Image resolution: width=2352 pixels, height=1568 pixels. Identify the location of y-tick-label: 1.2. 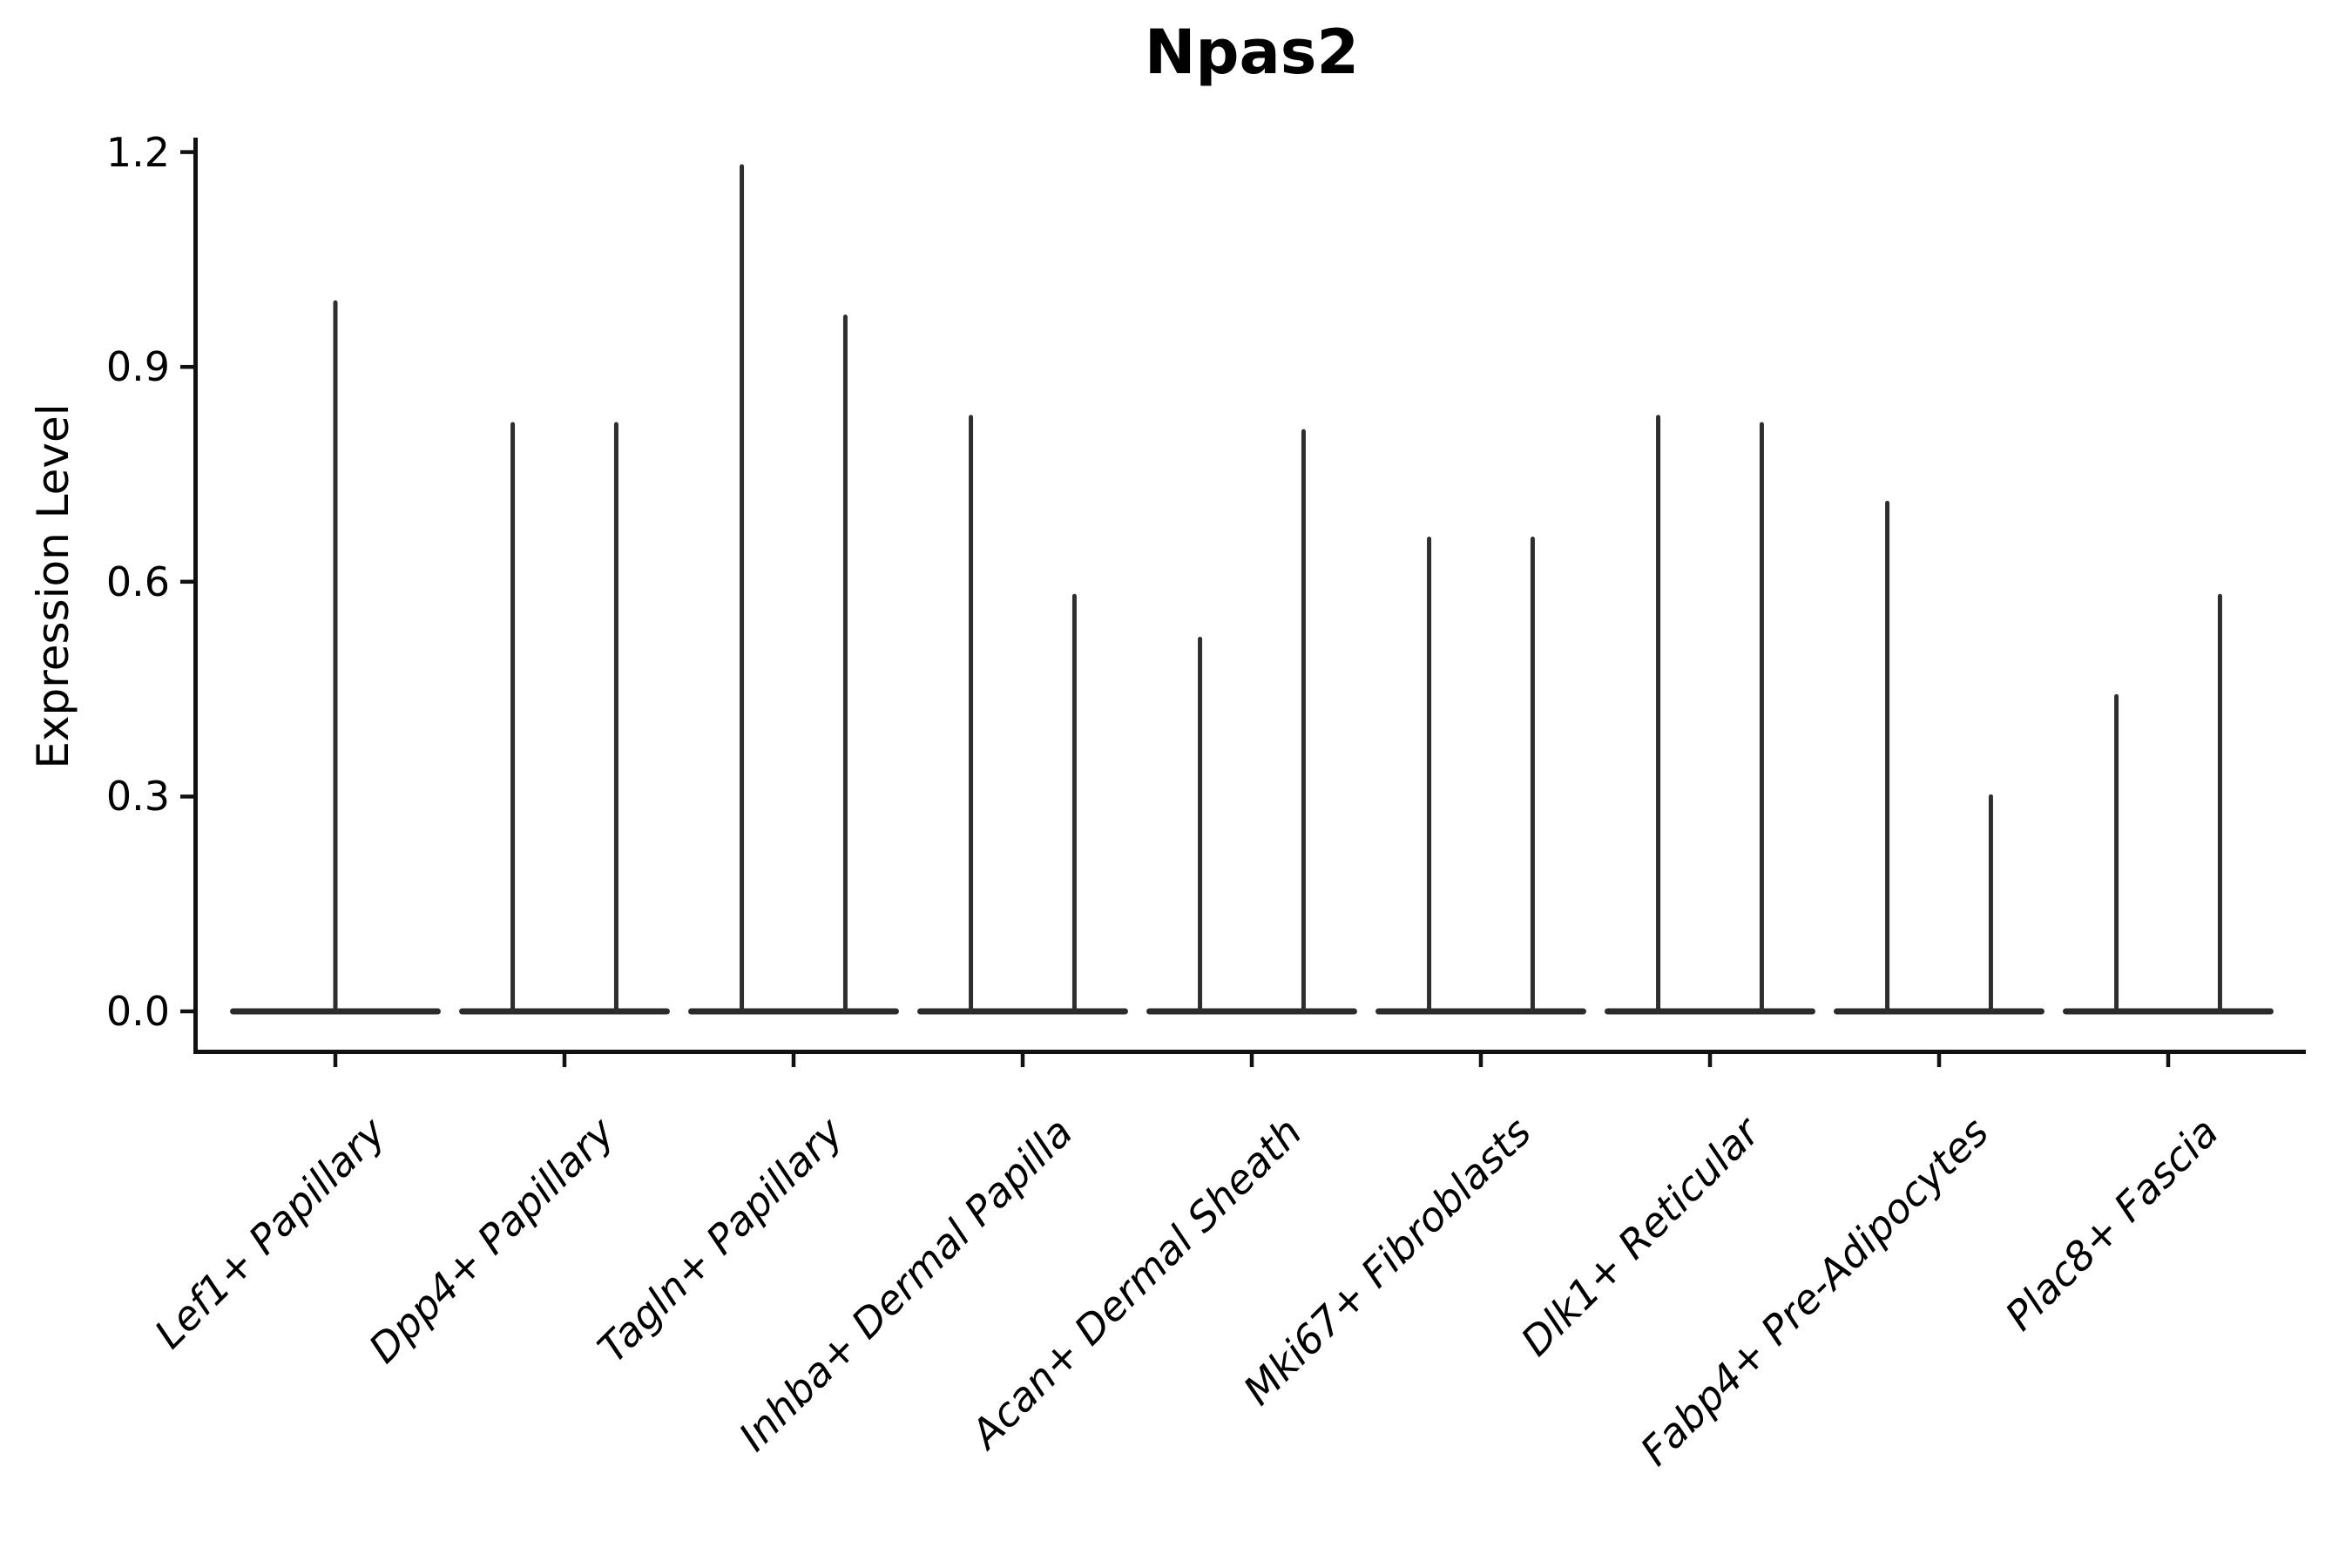
(137, 152).